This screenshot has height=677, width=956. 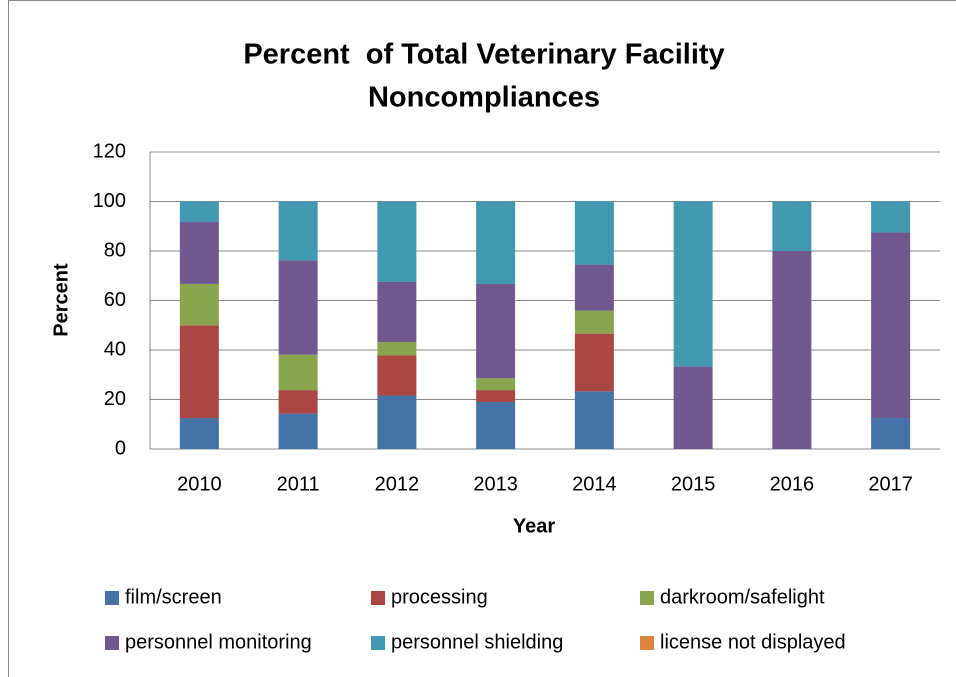 What do you see at coordinates (199, 484) in the screenshot?
I see `x-tick-label: 2010` at bounding box center [199, 484].